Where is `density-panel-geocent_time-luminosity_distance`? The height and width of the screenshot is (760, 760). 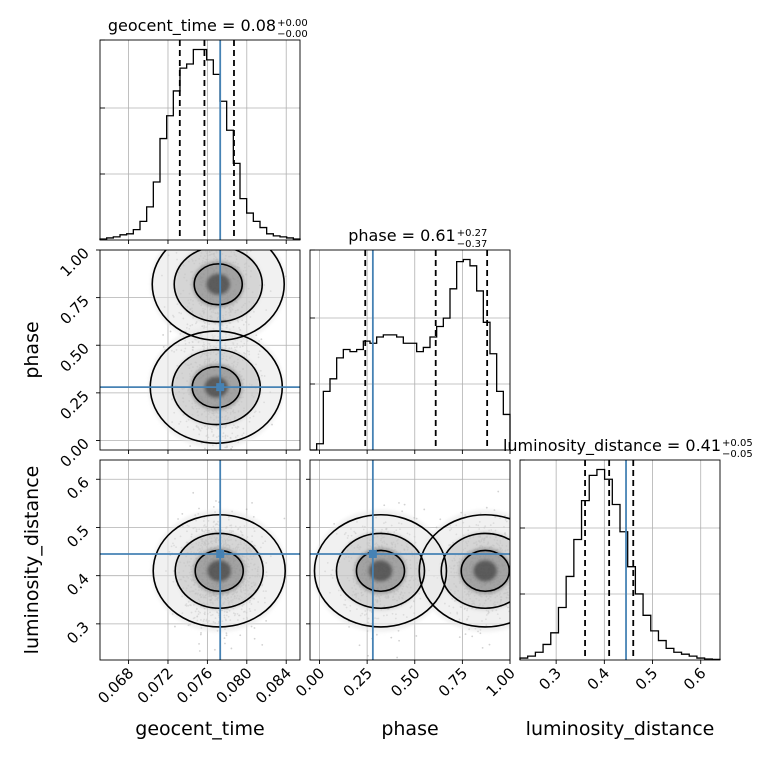
density-panel-geocent_time-luminosity_distance is located at coordinates (198, 561).